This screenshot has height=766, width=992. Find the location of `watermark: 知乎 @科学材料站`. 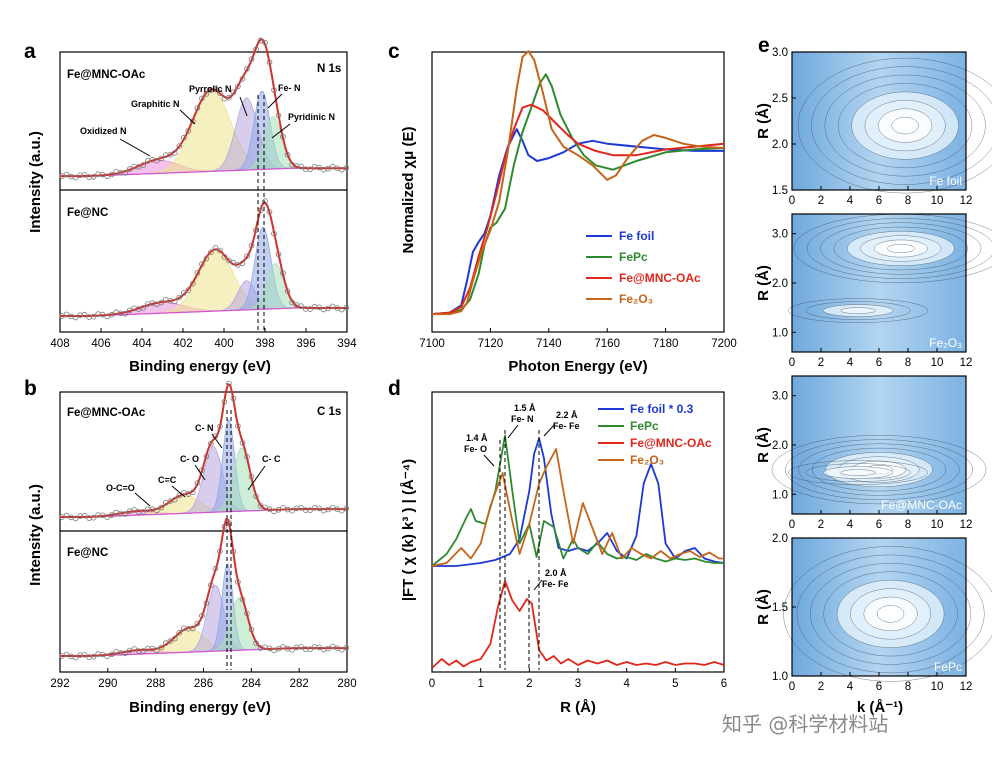

watermark: 知乎 @科学材料站 is located at coordinates (805, 724).